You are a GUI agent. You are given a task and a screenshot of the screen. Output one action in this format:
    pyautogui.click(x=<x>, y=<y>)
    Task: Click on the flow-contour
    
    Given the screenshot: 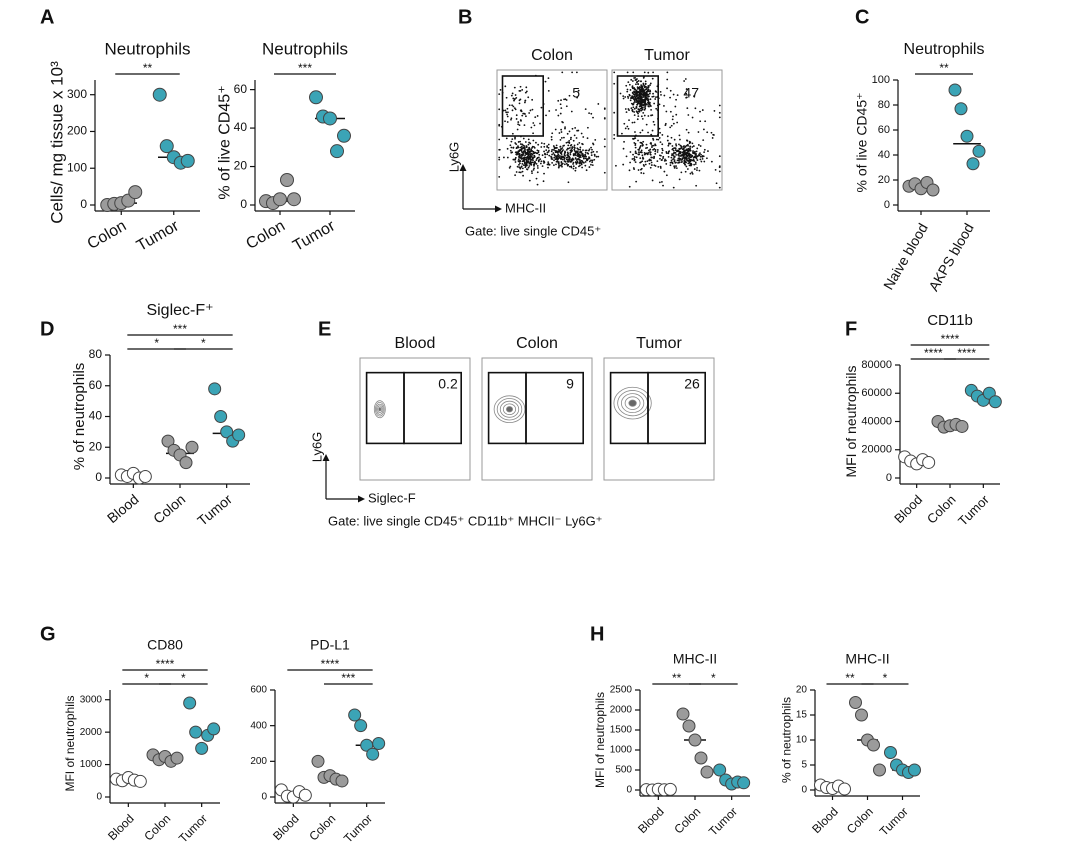 What is the action you would take?
    pyautogui.click(x=379, y=409)
    